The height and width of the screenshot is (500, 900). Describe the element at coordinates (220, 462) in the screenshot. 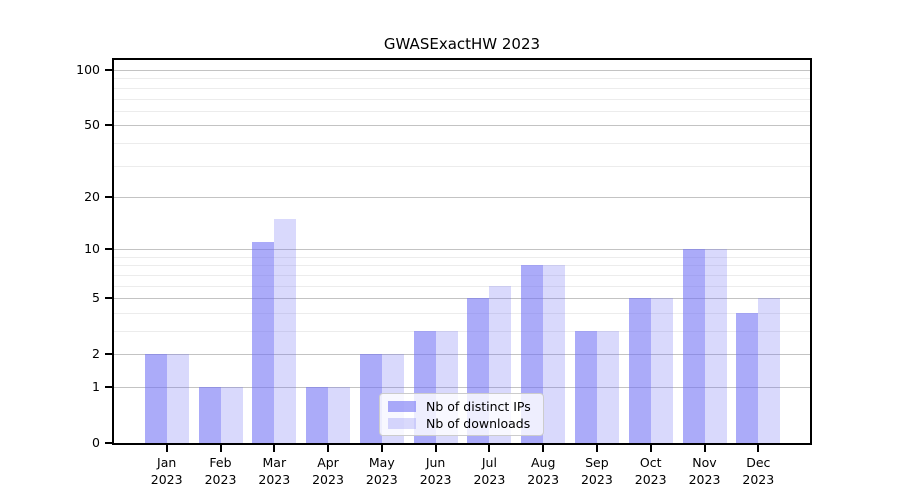

I see `x-tick-month: Feb` at that location.